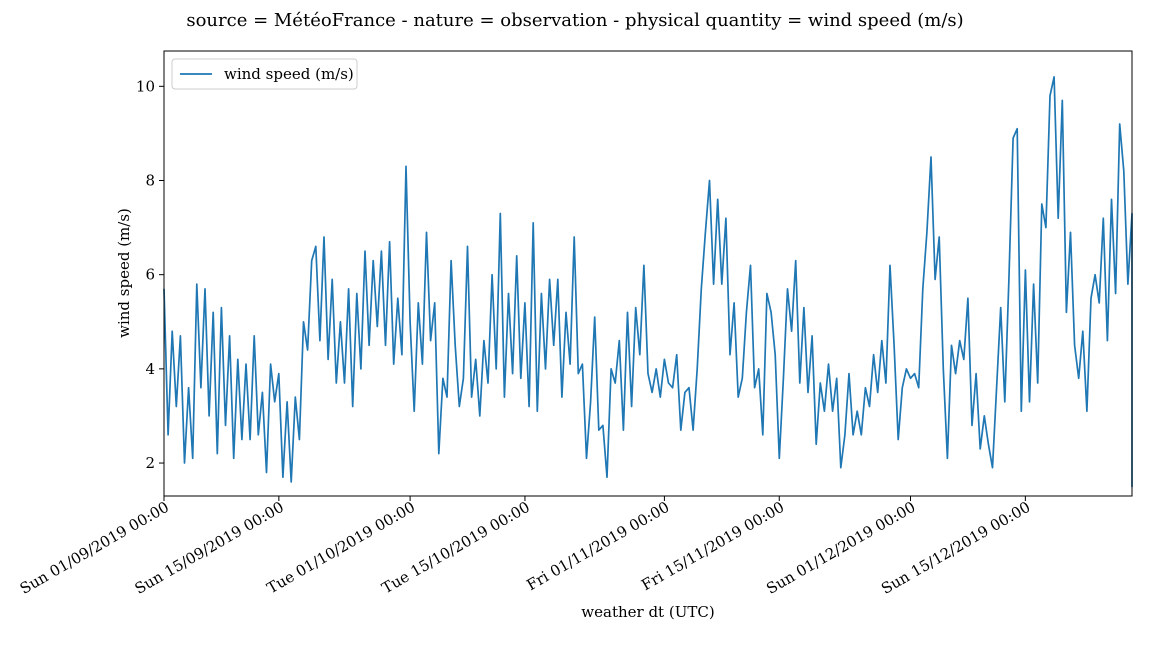  What do you see at coordinates (647, 612) in the screenshot?
I see `x-axis-label: weather dt (UTC)` at bounding box center [647, 612].